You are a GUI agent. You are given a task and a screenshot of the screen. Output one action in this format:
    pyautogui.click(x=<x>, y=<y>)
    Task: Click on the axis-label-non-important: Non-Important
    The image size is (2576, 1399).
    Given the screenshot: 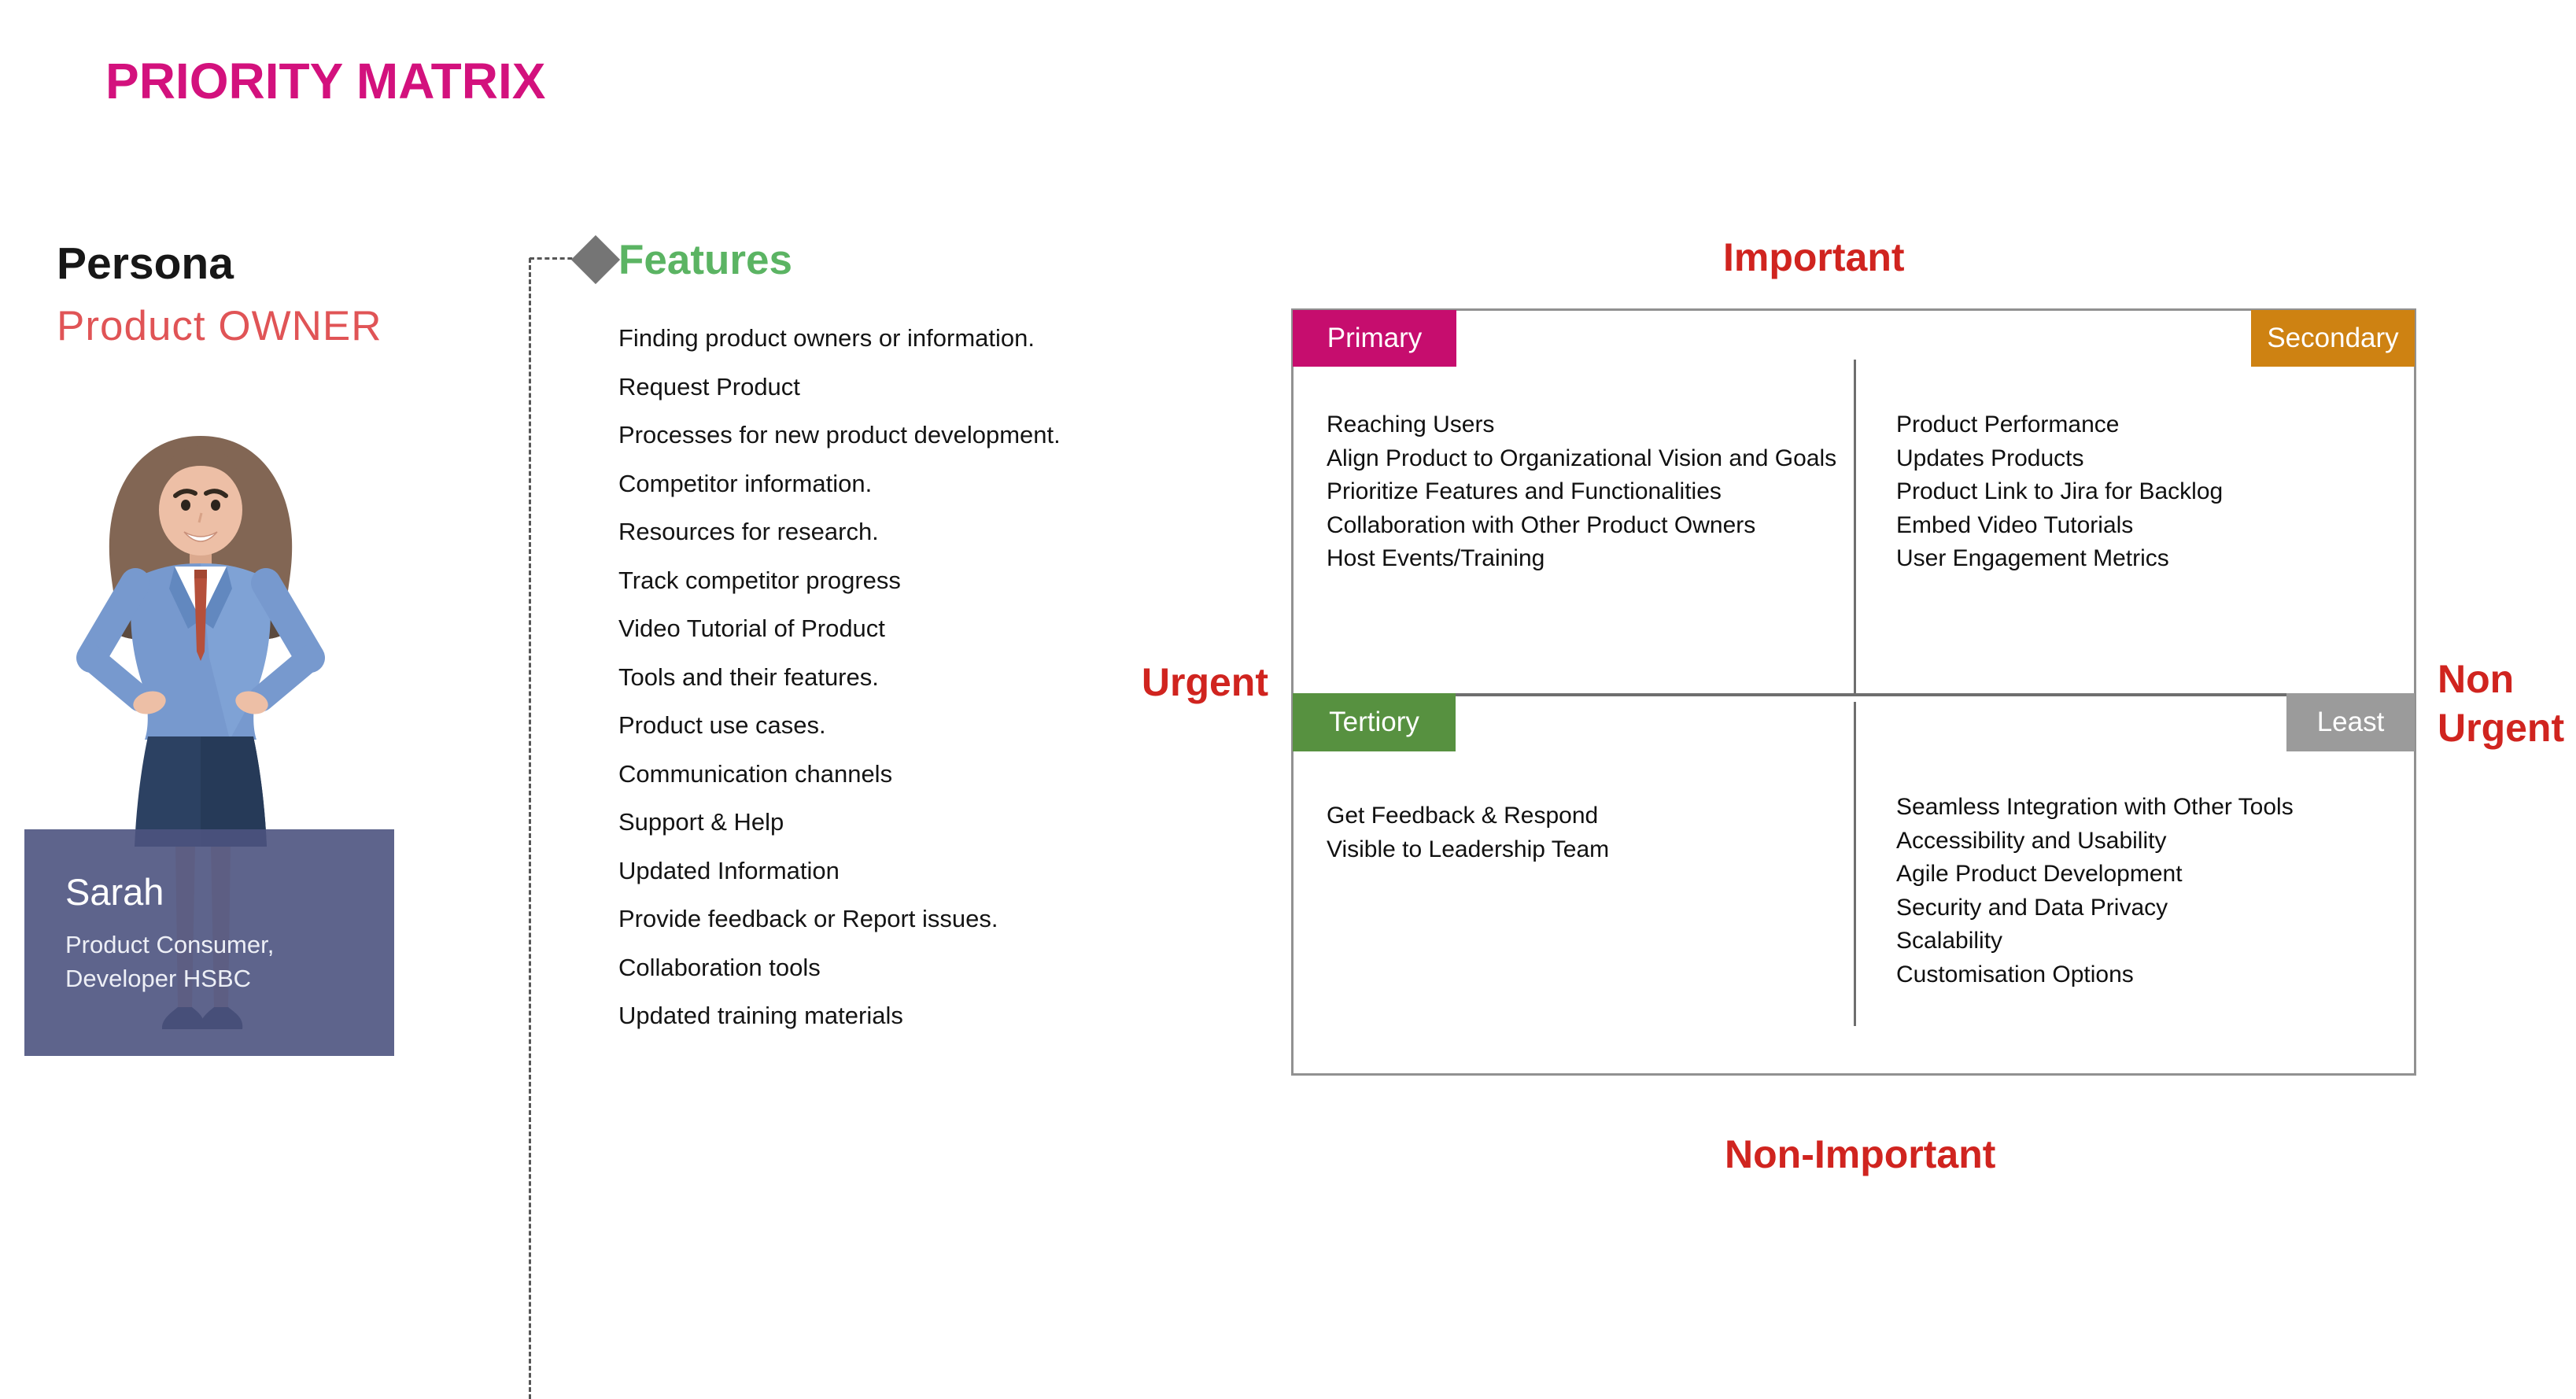 What is the action you would take?
    pyautogui.click(x=1861, y=1154)
    